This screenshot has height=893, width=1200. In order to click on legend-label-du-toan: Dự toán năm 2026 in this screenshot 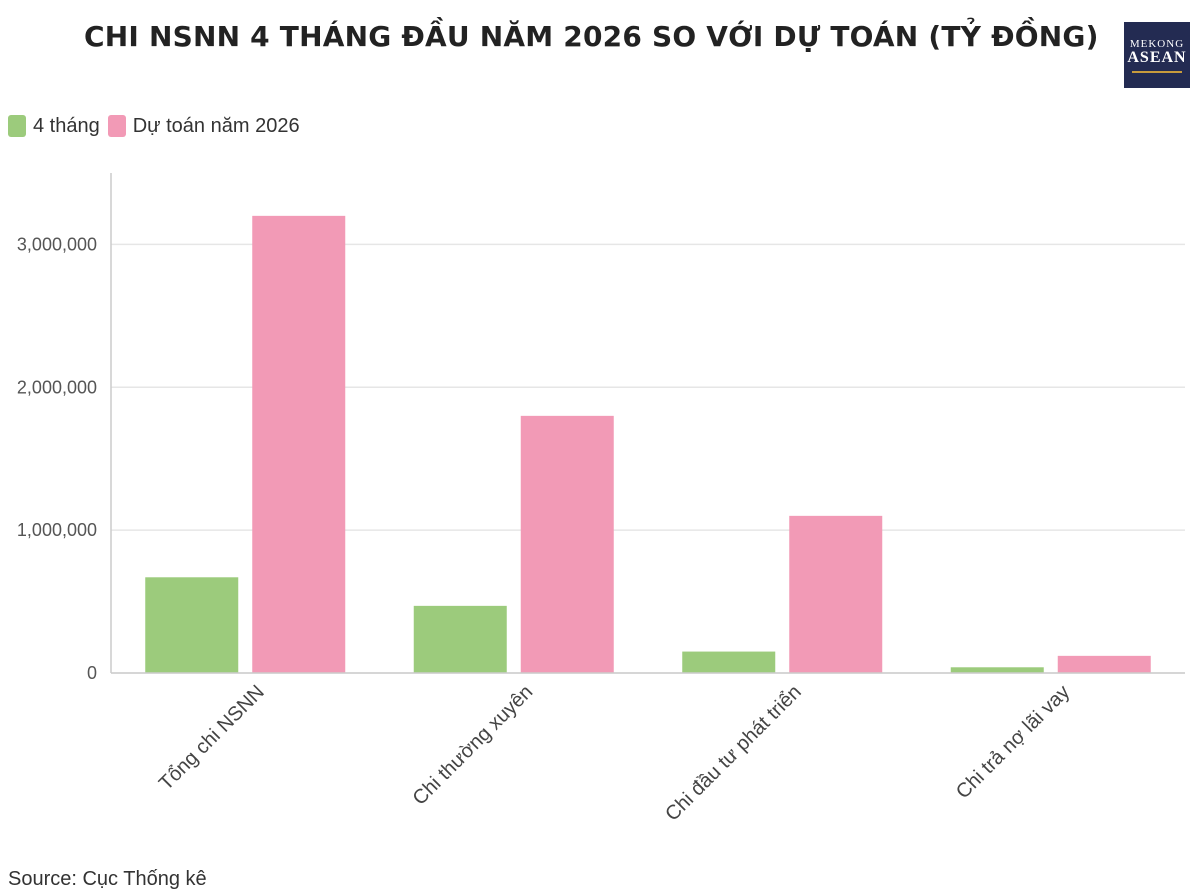, I will do `click(216, 125)`.